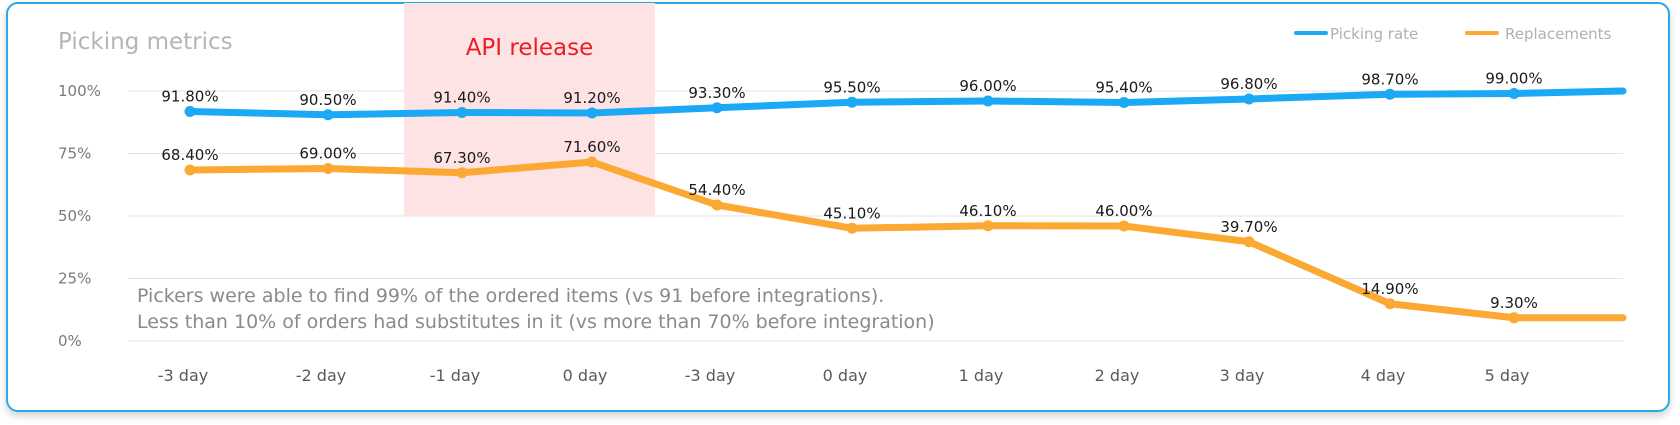 This screenshot has width=1680, height=425. What do you see at coordinates (591, 98) in the screenshot?
I see `data-label: 91.20%` at bounding box center [591, 98].